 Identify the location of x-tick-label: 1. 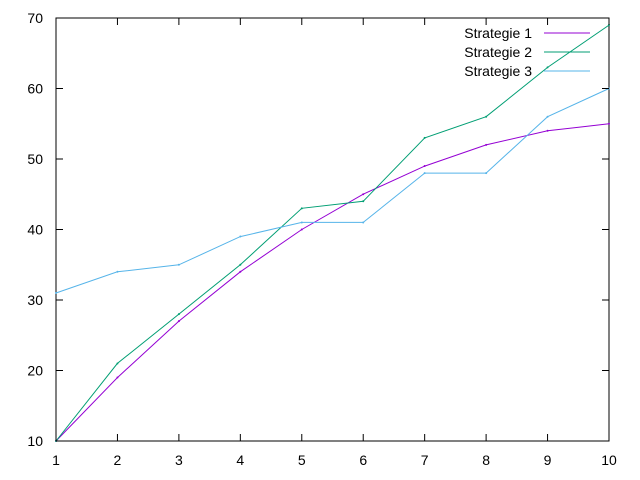
(56, 460).